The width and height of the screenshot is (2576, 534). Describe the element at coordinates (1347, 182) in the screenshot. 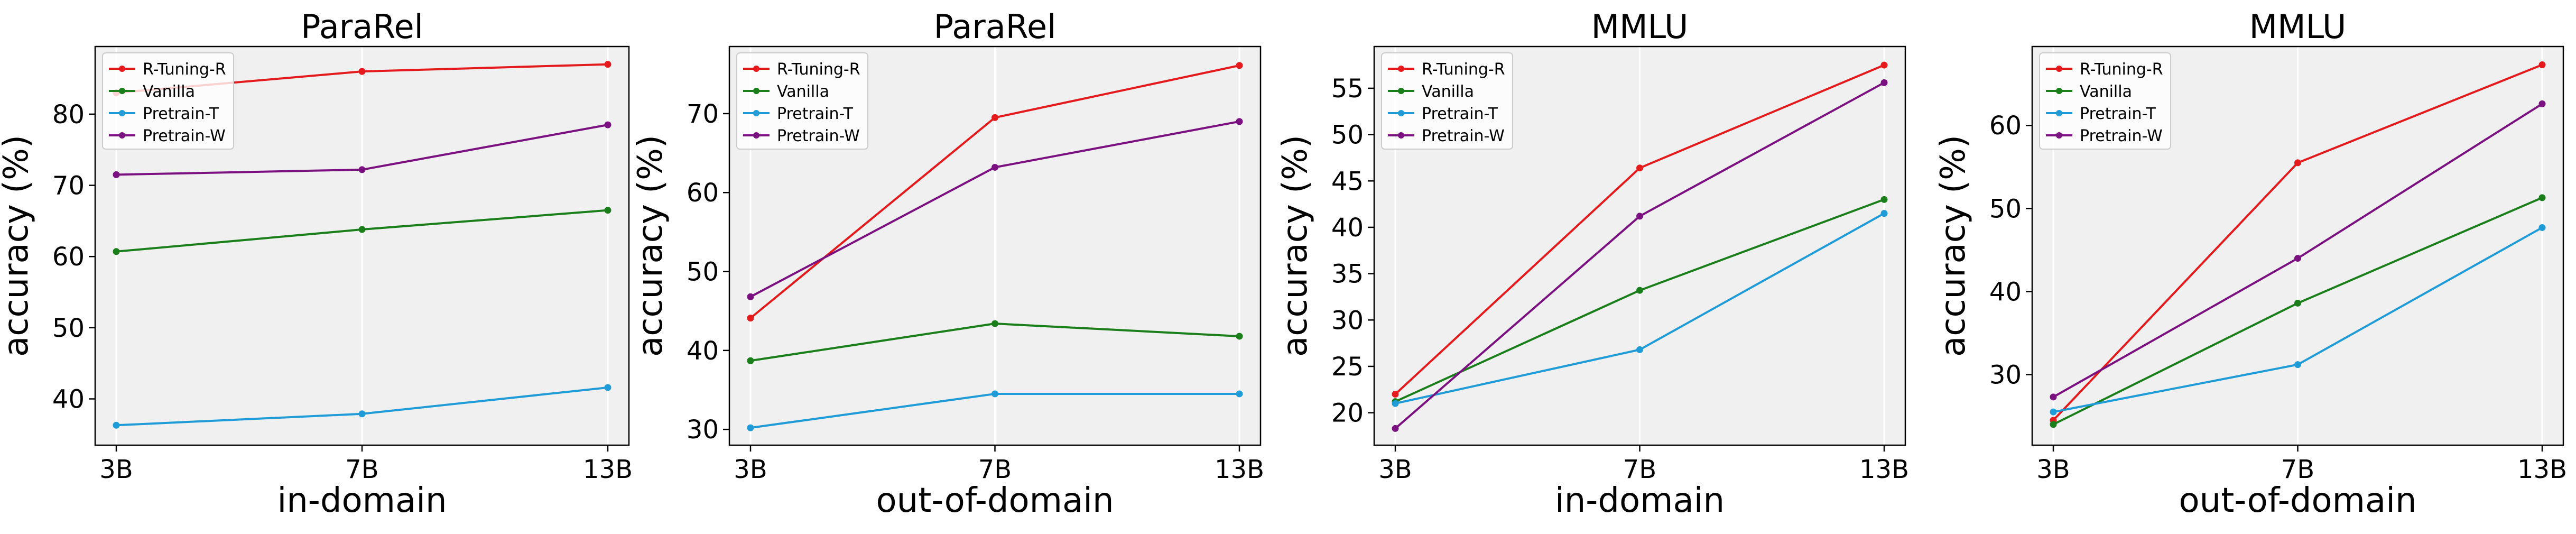

I see `y-tick-label: 45` at that location.